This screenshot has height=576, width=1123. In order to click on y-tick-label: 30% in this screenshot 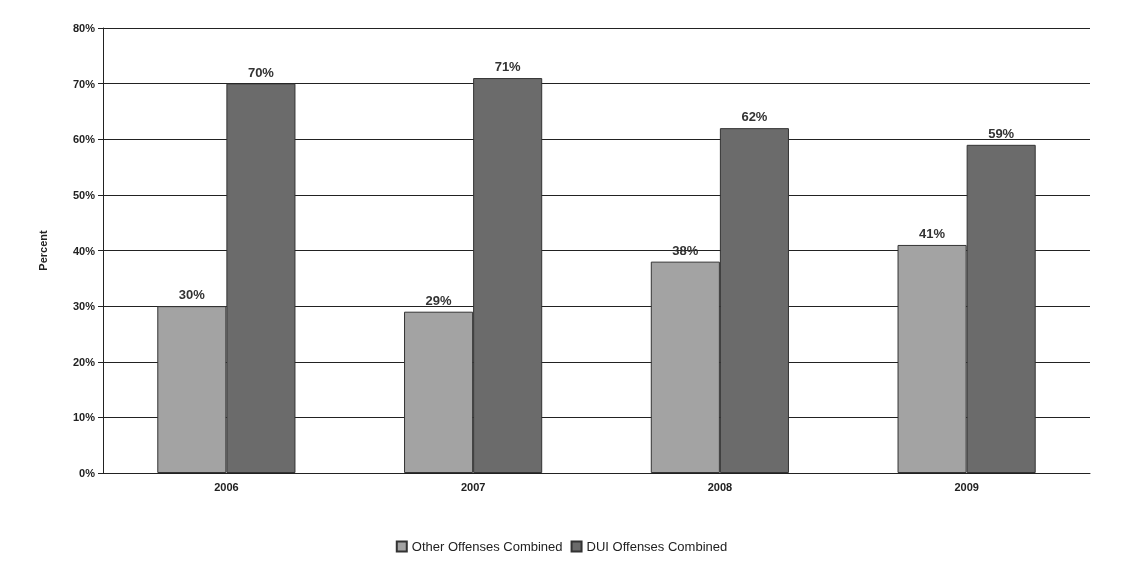, I will do `click(84, 306)`.